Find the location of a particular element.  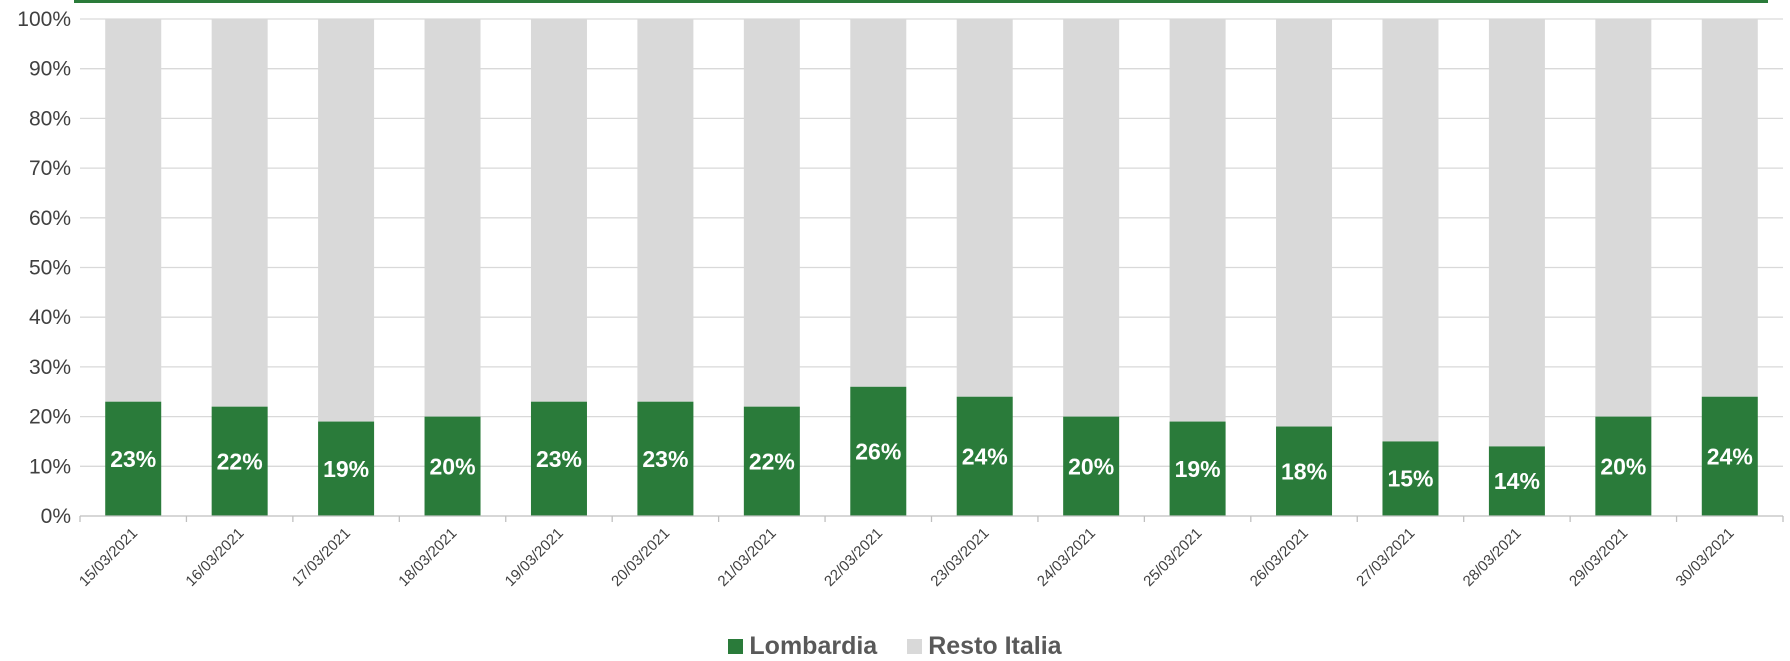

y-tick-label: 40% is located at coordinates (50, 317).